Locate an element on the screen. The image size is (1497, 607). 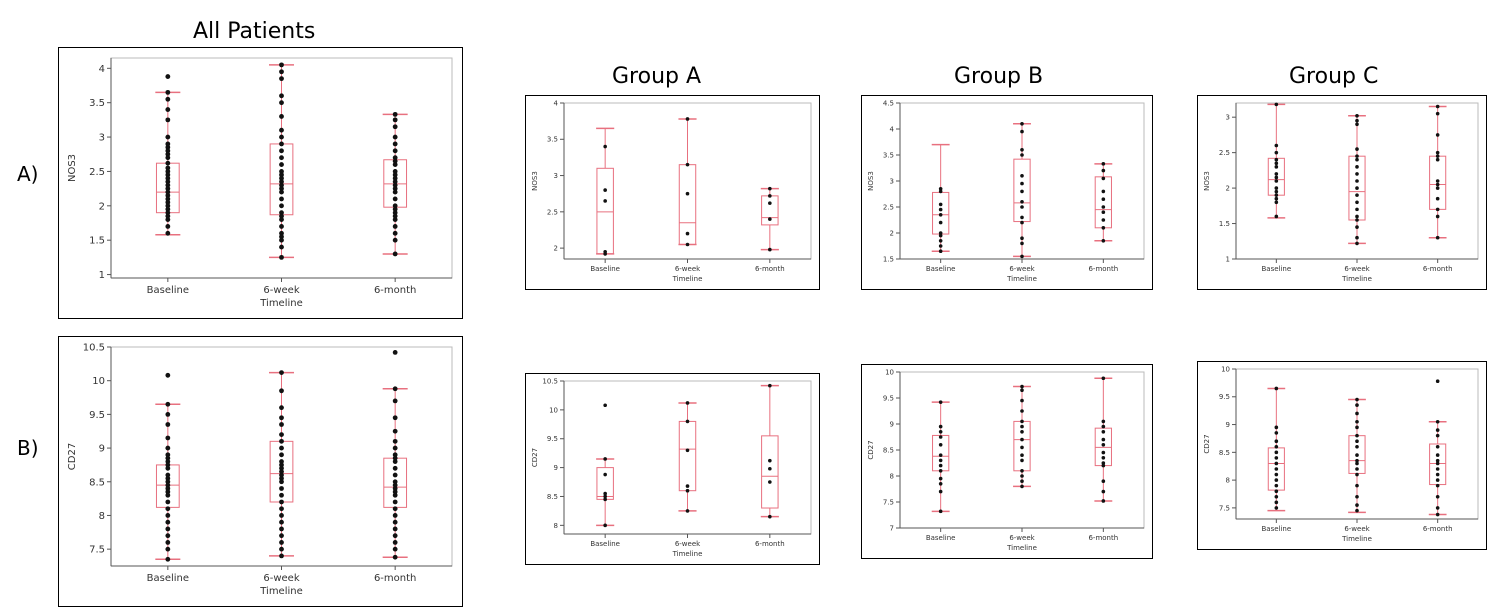
y-tick-label: 7 is located at coordinates (892, 528).